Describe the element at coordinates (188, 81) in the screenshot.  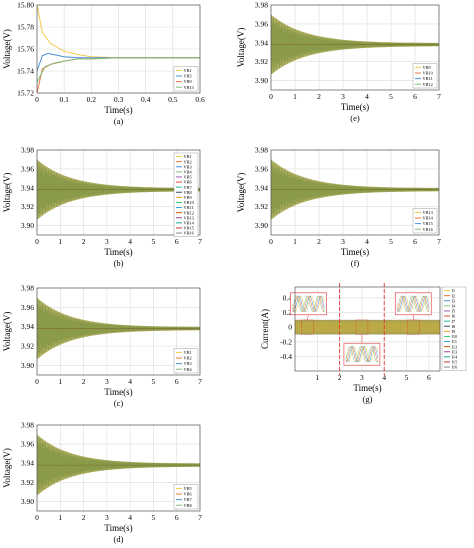
I see `legend-label: VB9` at that location.